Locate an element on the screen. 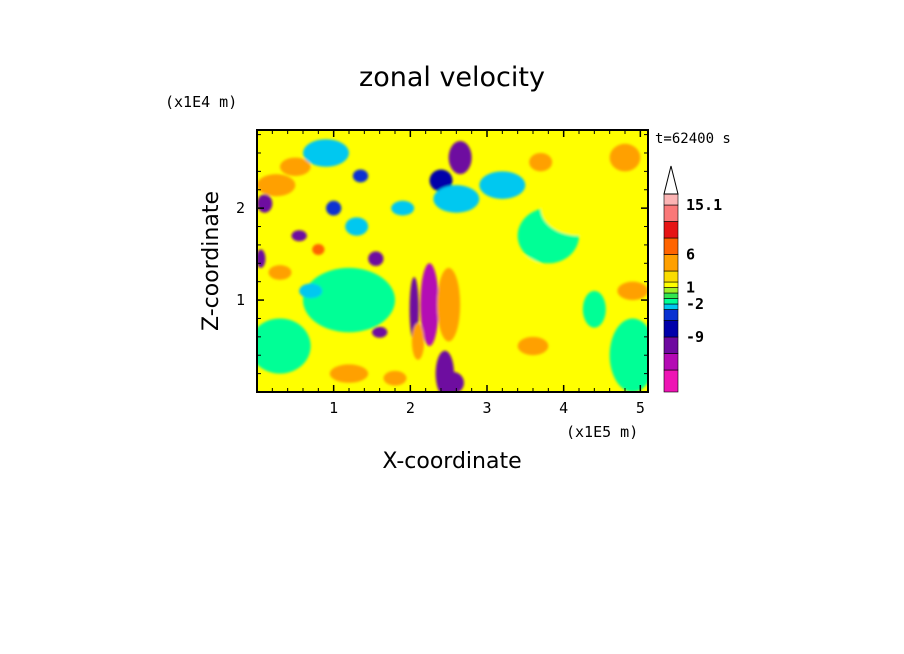  x-tick-label: 1 is located at coordinates (333, 408).